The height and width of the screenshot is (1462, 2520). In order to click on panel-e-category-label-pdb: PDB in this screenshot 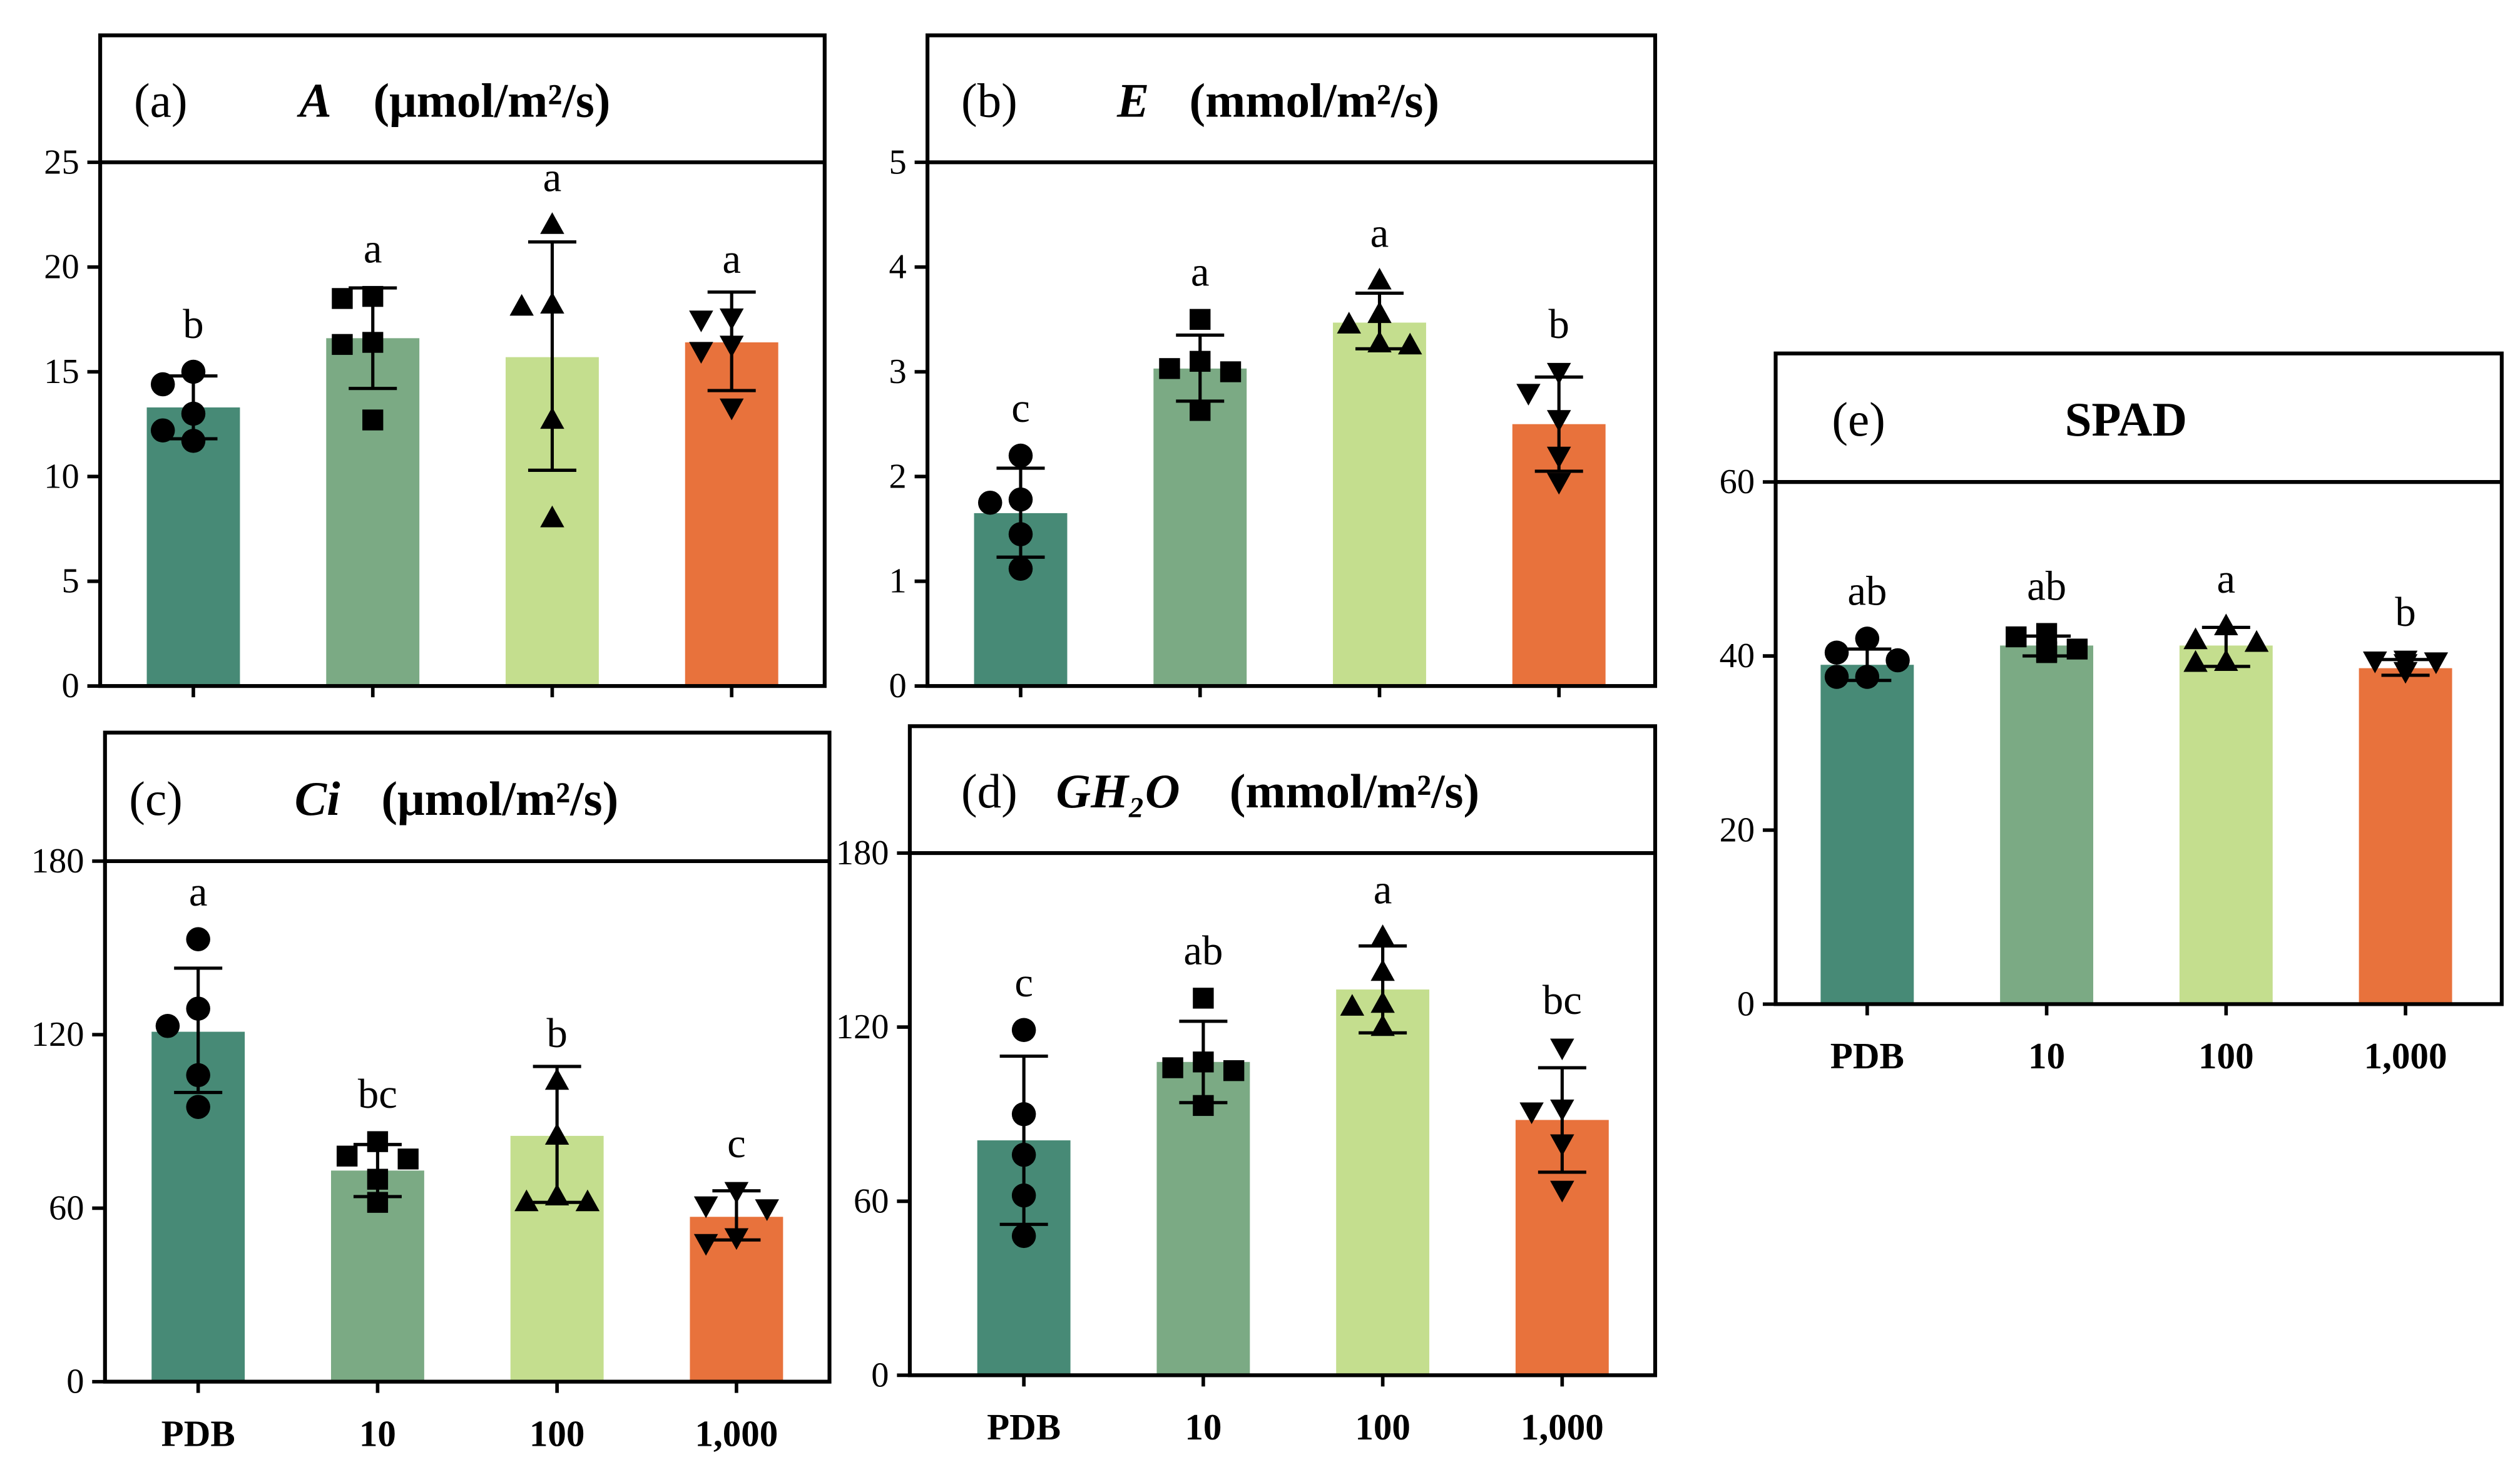, I will do `click(1867, 1055)`.